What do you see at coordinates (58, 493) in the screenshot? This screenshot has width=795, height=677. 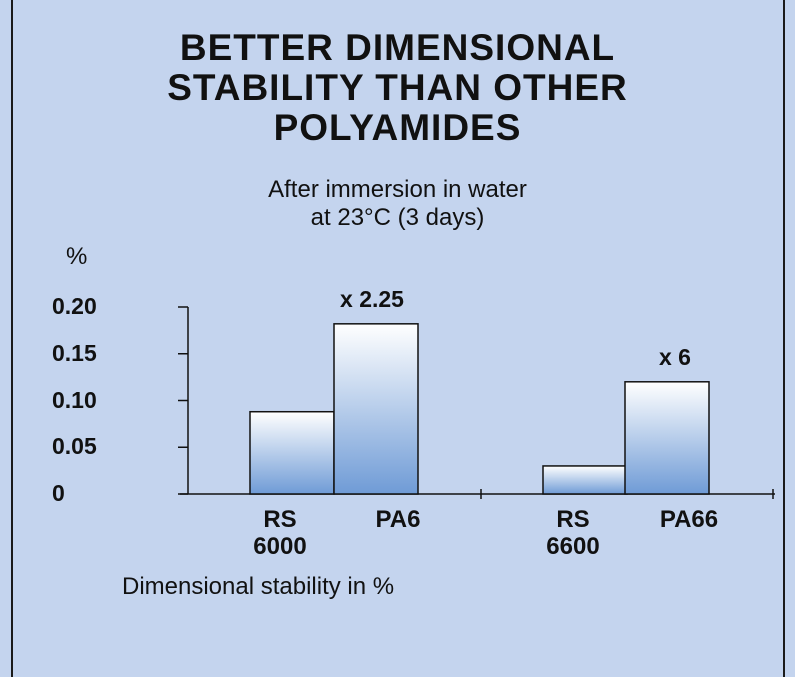 I see `y-tick-label: 0` at bounding box center [58, 493].